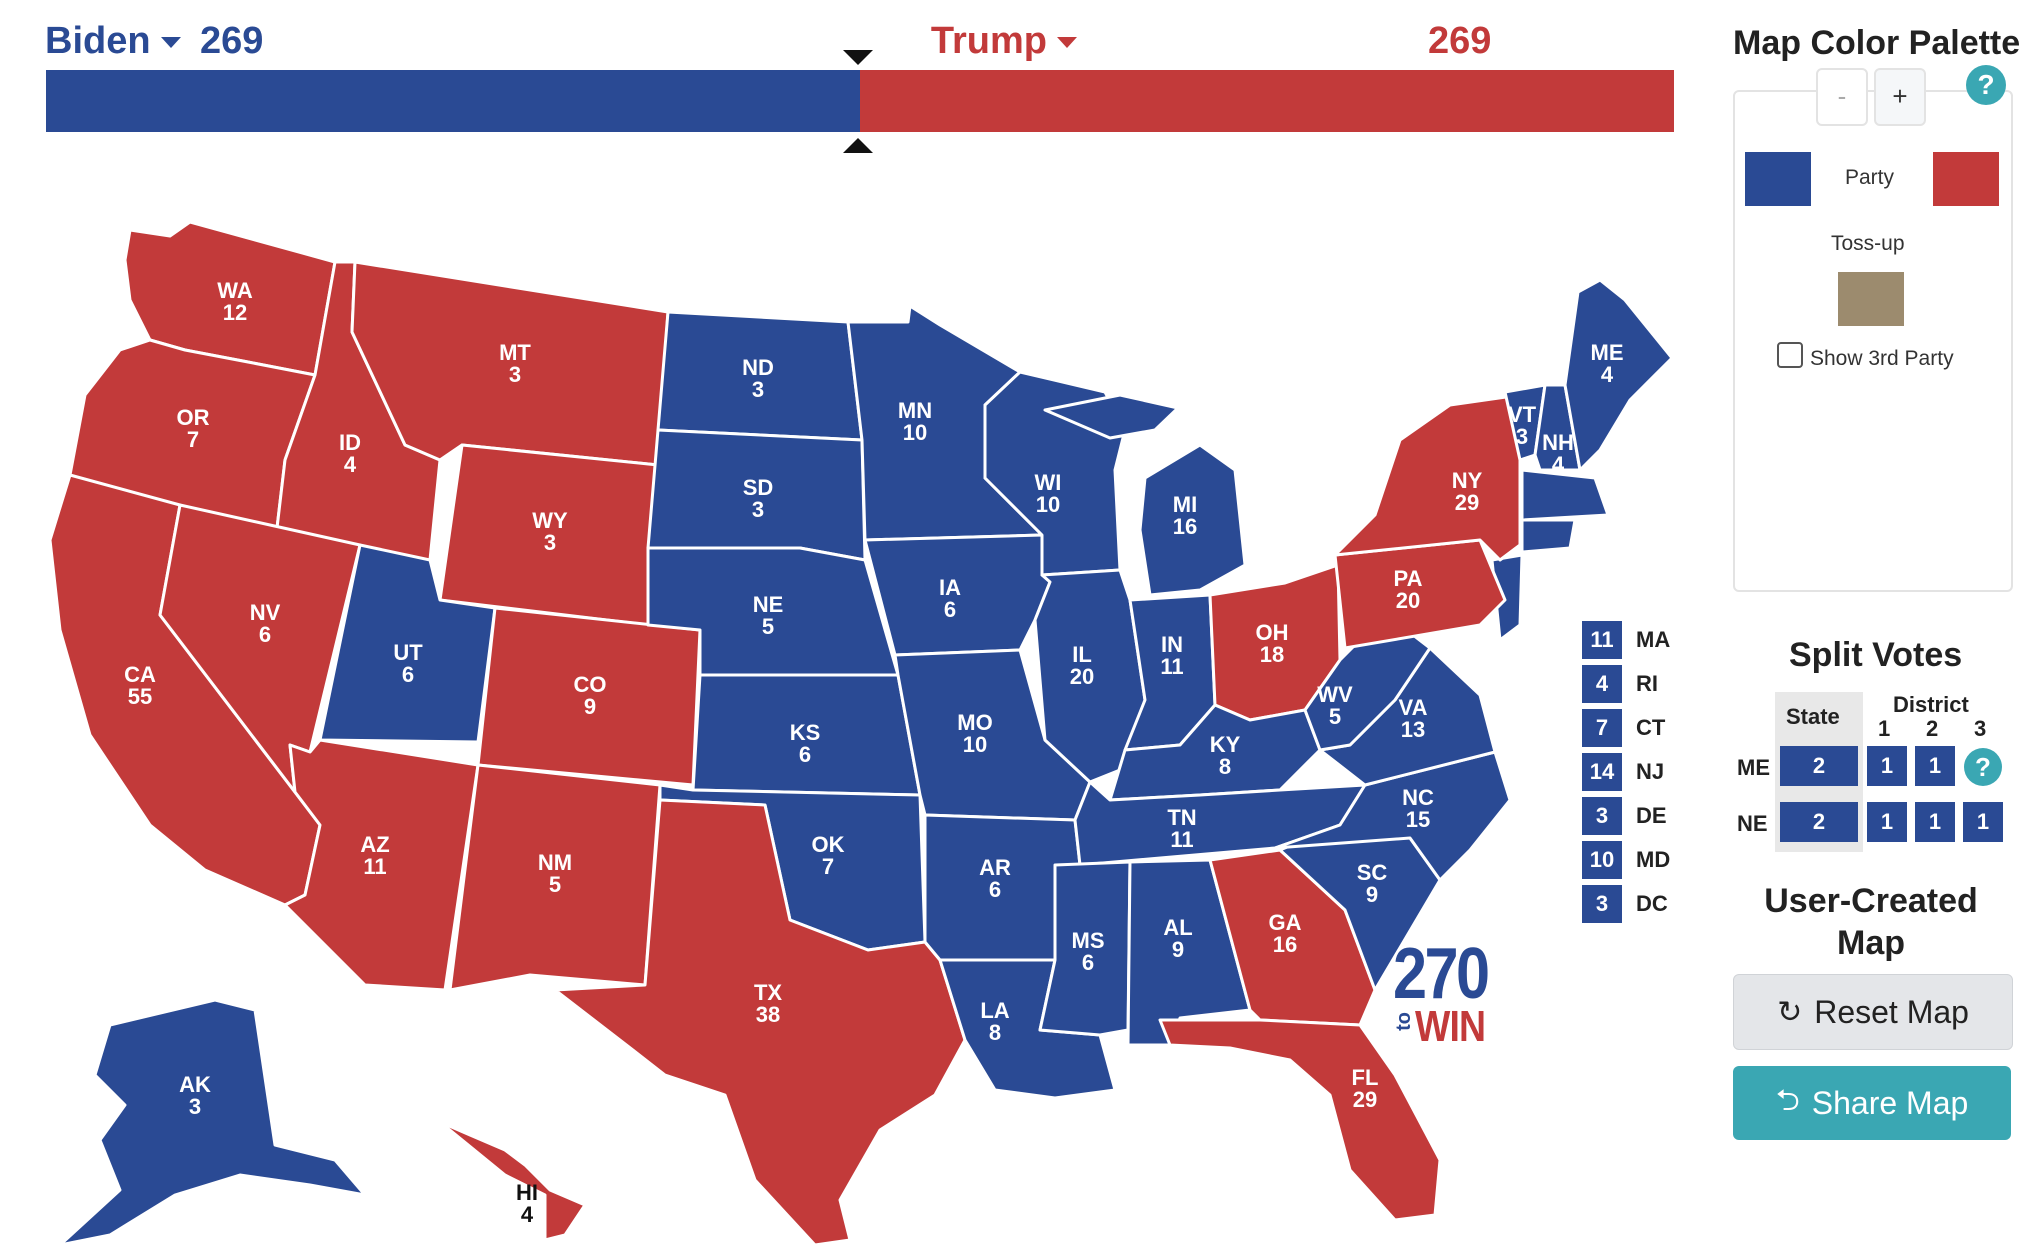  I want to click on ne-district-3: 1, so click(1983, 822).